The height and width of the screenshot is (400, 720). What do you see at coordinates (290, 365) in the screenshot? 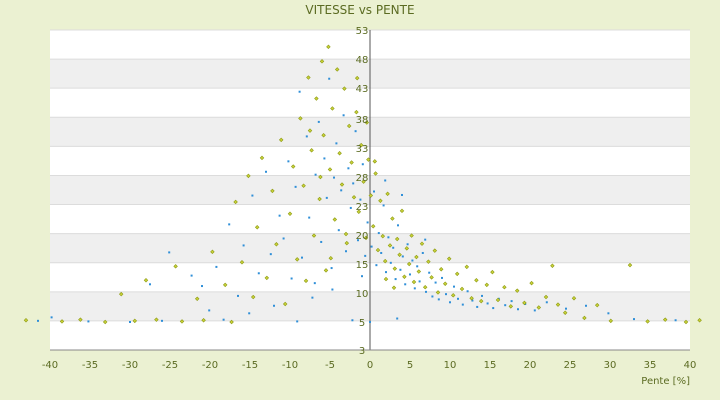
I see `x-tick-label: -10` at bounding box center [290, 365].